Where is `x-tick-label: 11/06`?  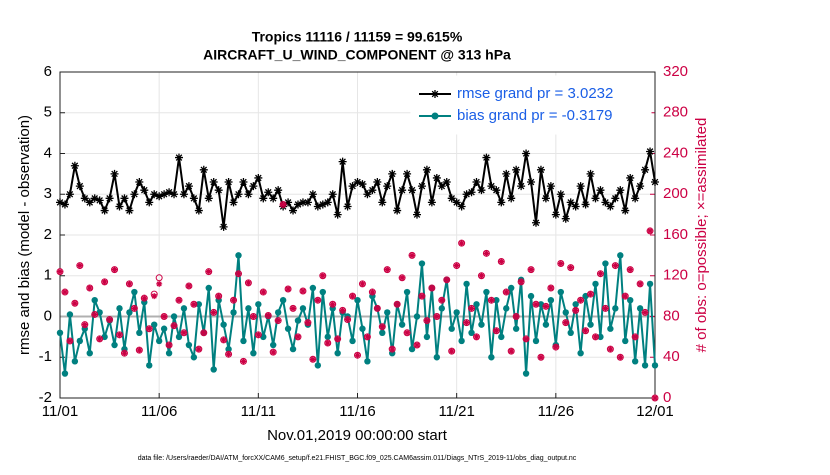 x-tick-label: 11/06 is located at coordinates (159, 411).